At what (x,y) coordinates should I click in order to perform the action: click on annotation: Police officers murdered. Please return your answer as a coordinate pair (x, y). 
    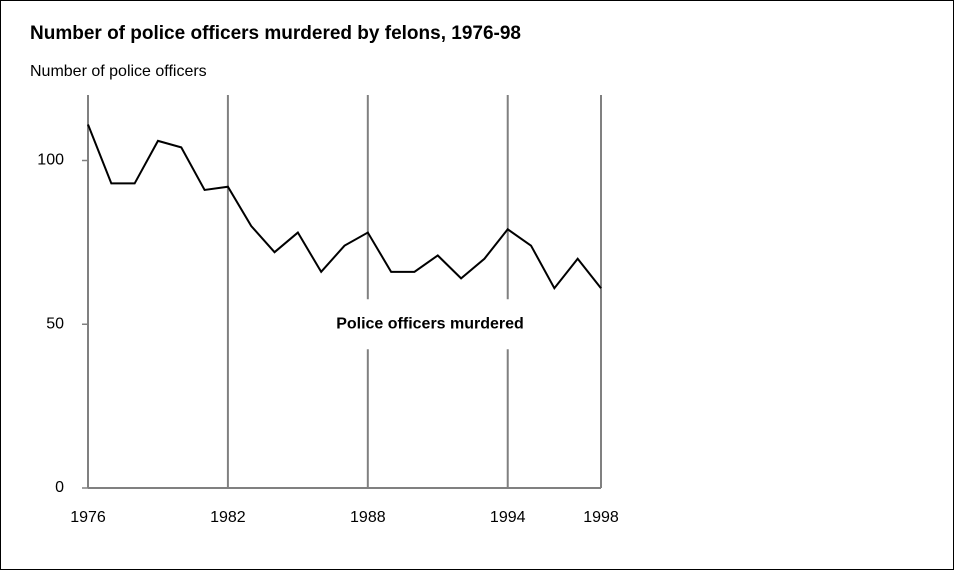
    Looking at the image, I should click on (430, 323).